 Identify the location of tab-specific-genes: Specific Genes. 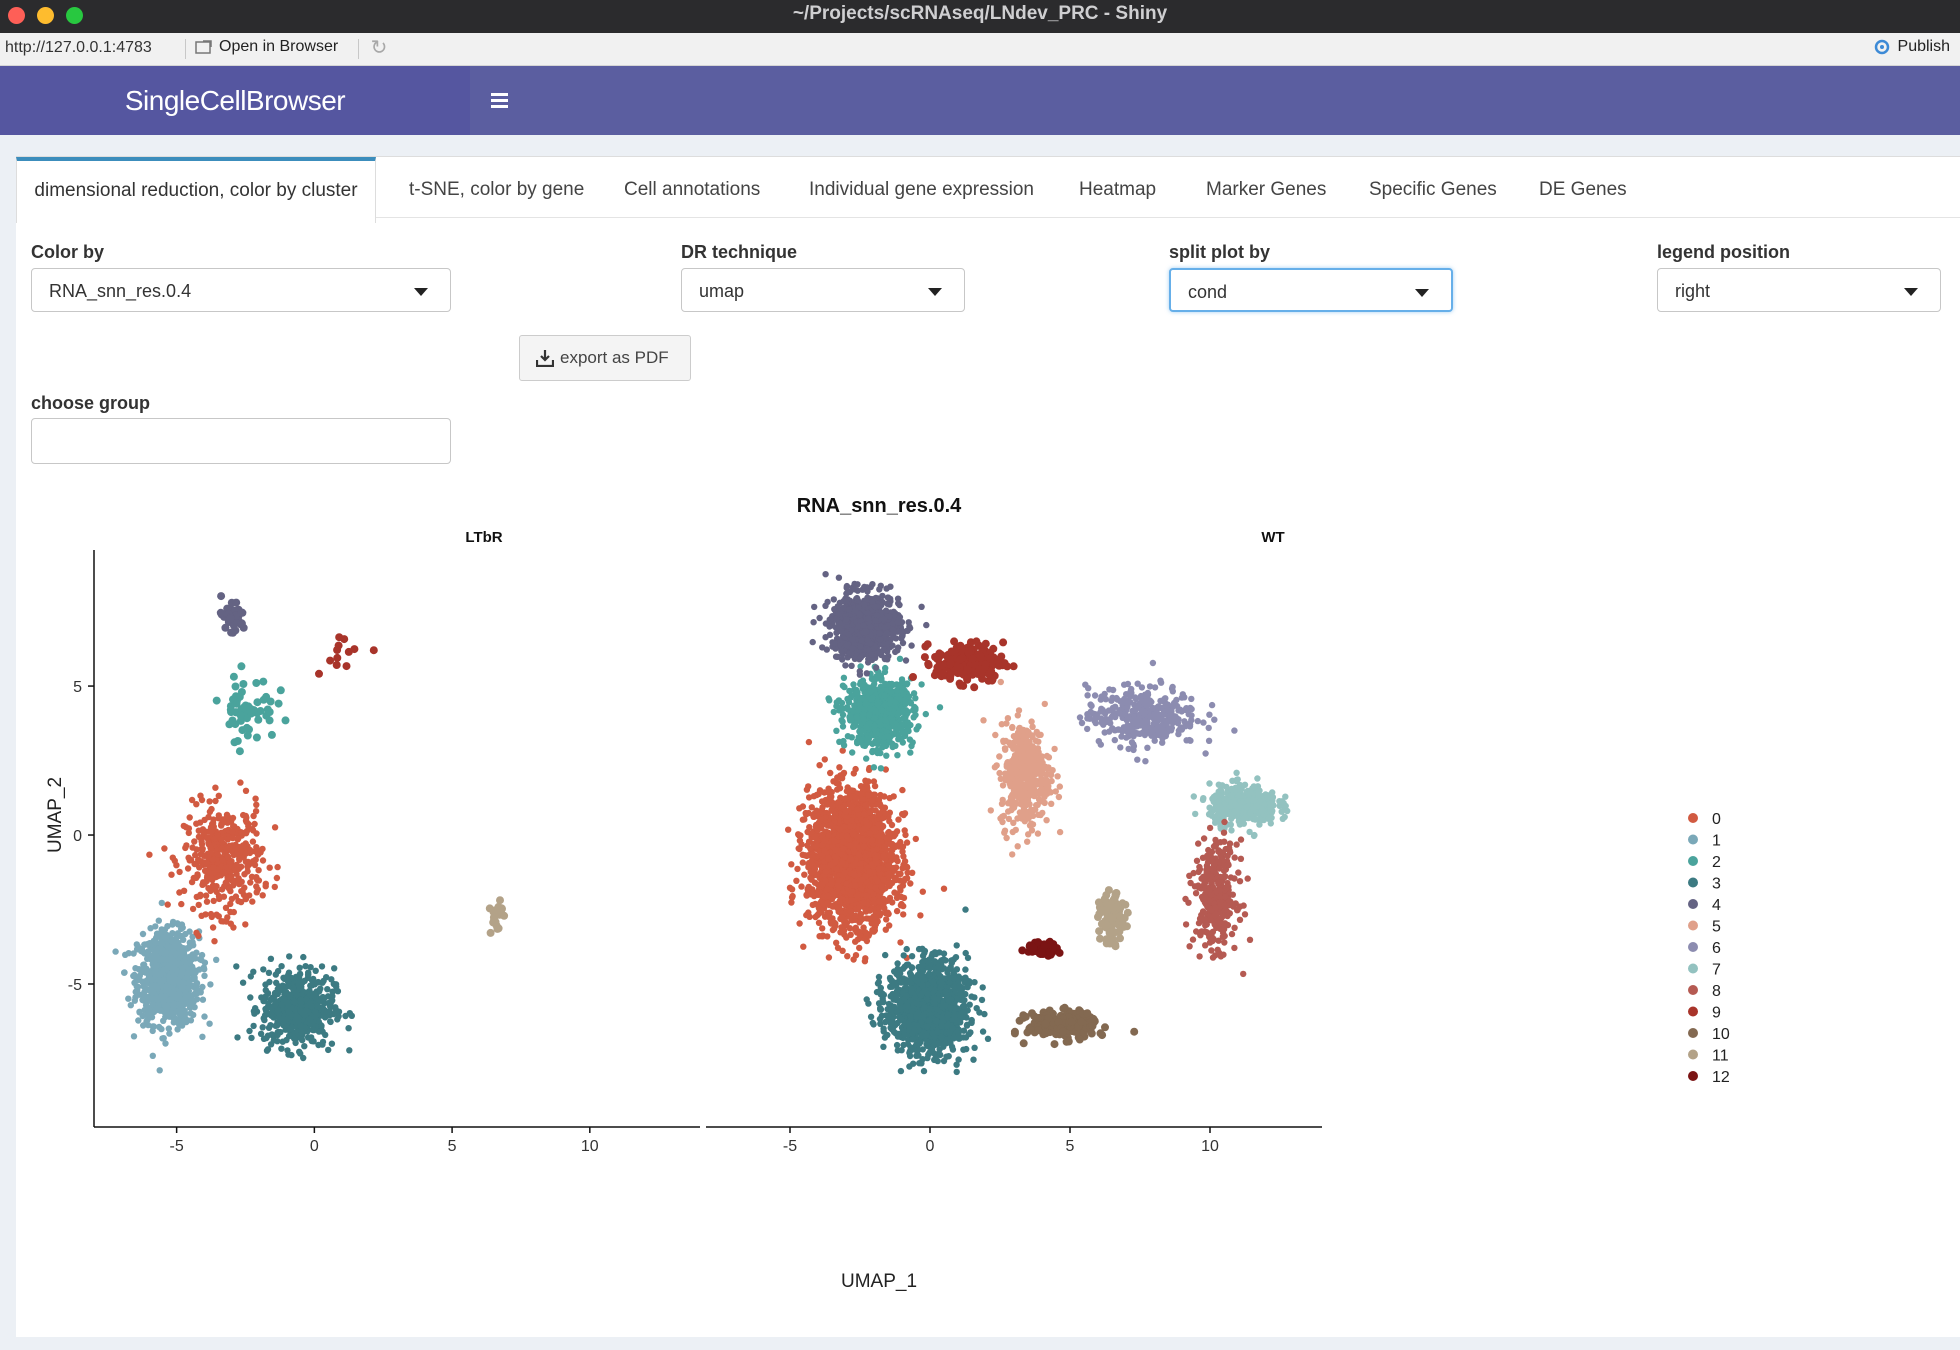
(1433, 189).